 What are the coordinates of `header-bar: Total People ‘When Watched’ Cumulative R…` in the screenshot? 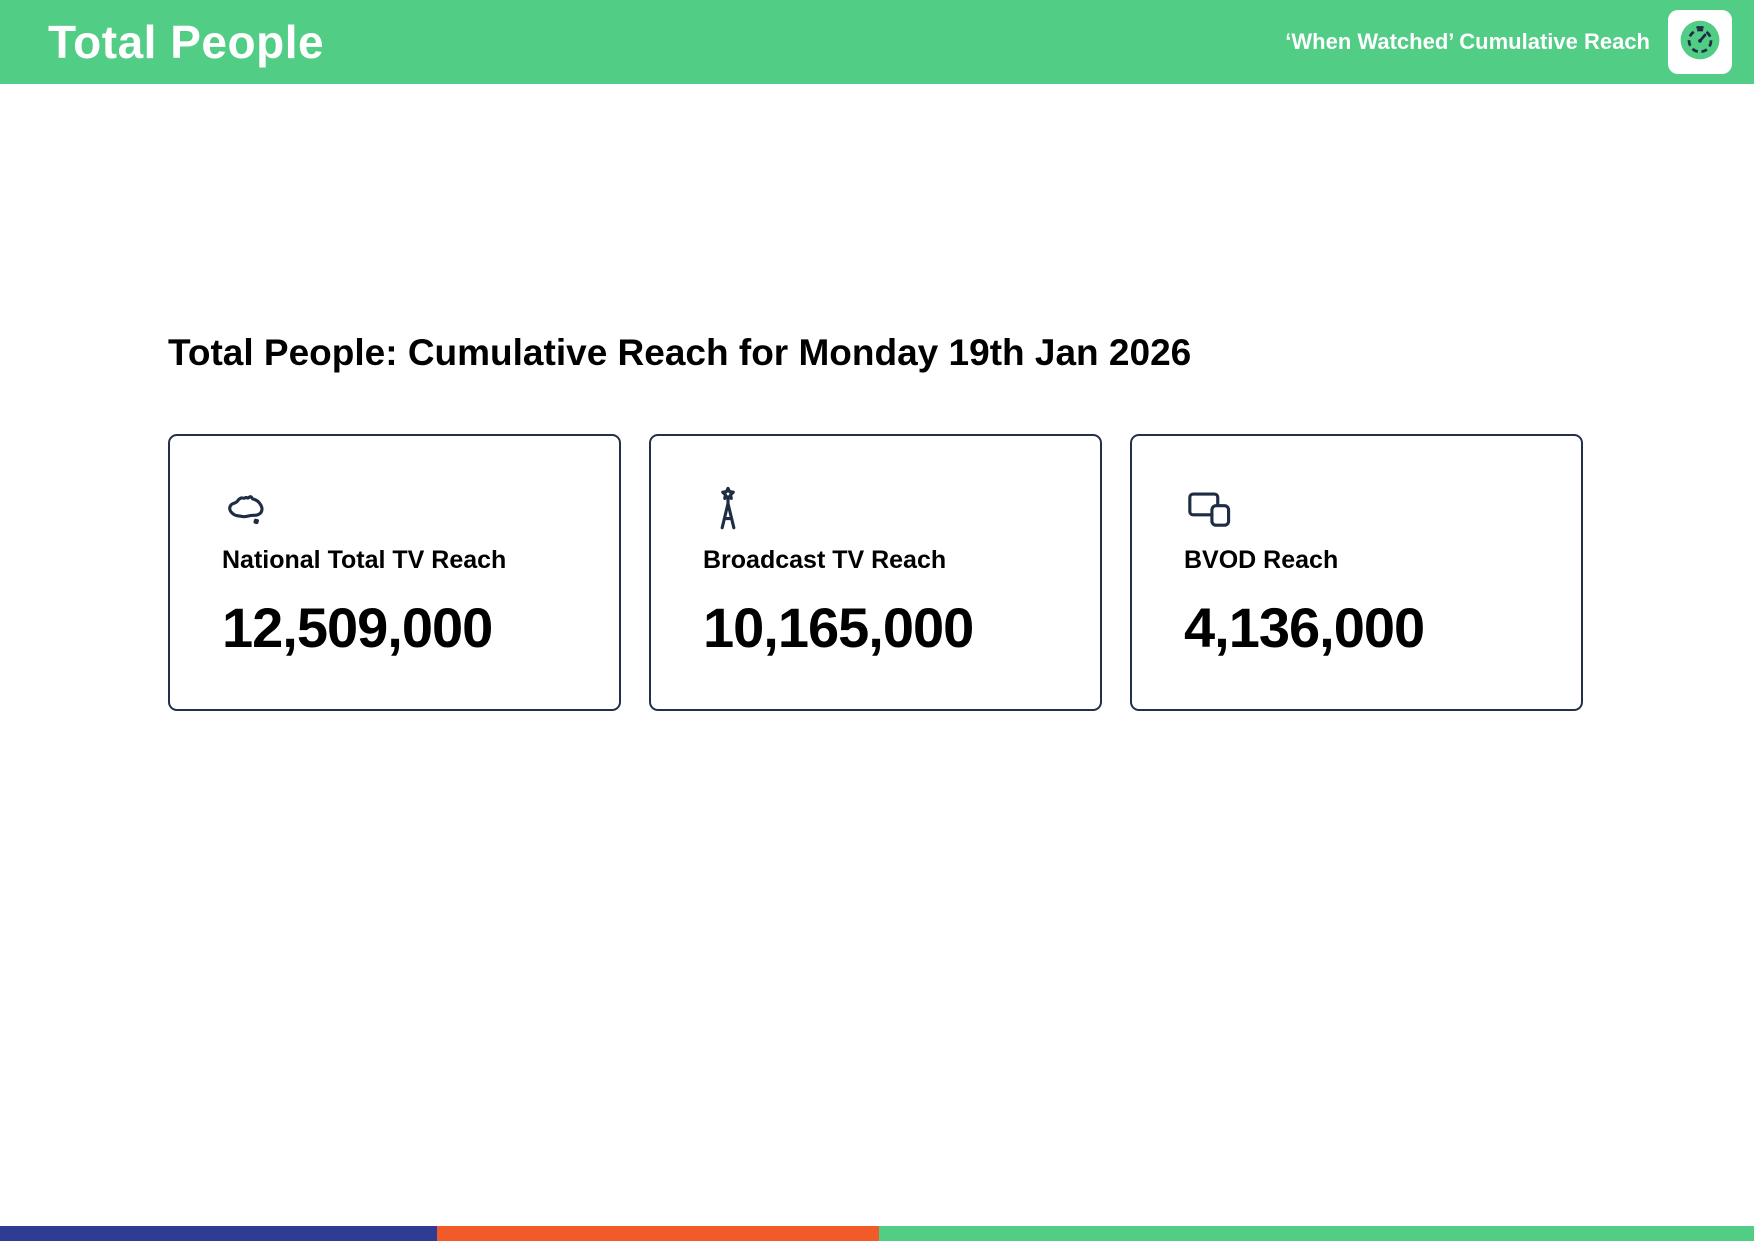 It's located at (877, 42).